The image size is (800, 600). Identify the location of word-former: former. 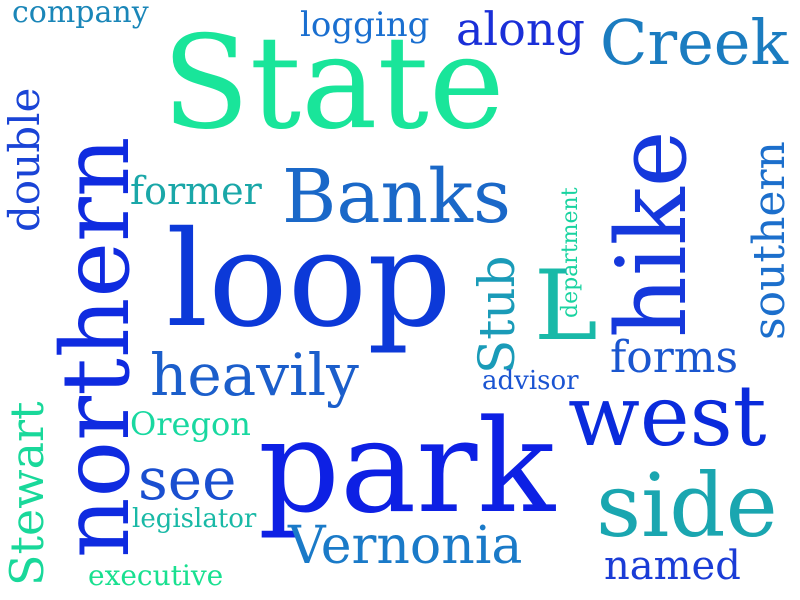
(196, 191).